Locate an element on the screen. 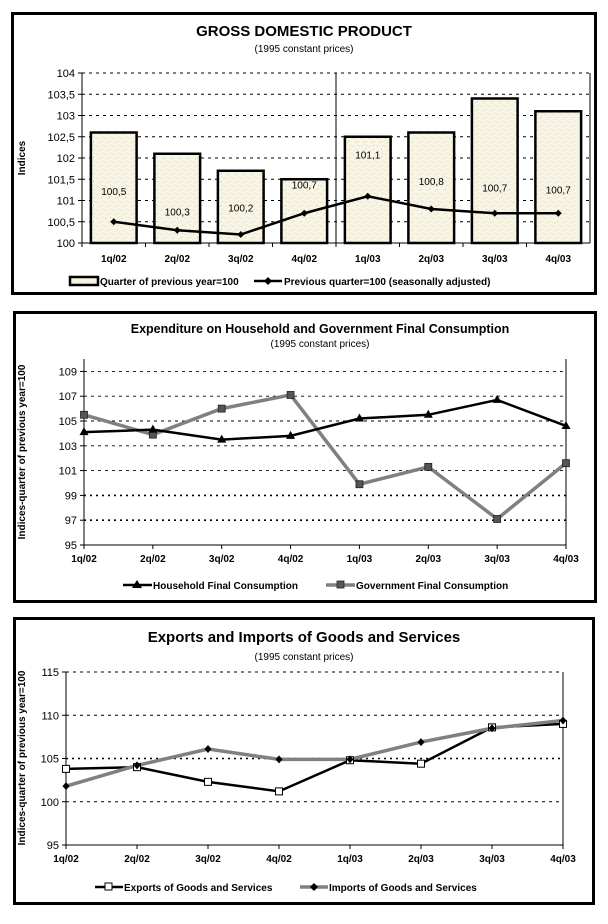 This screenshot has width=608, height=924. gdp-title: GROSS DOMESTIC PRODUCT is located at coordinates (304, 31).